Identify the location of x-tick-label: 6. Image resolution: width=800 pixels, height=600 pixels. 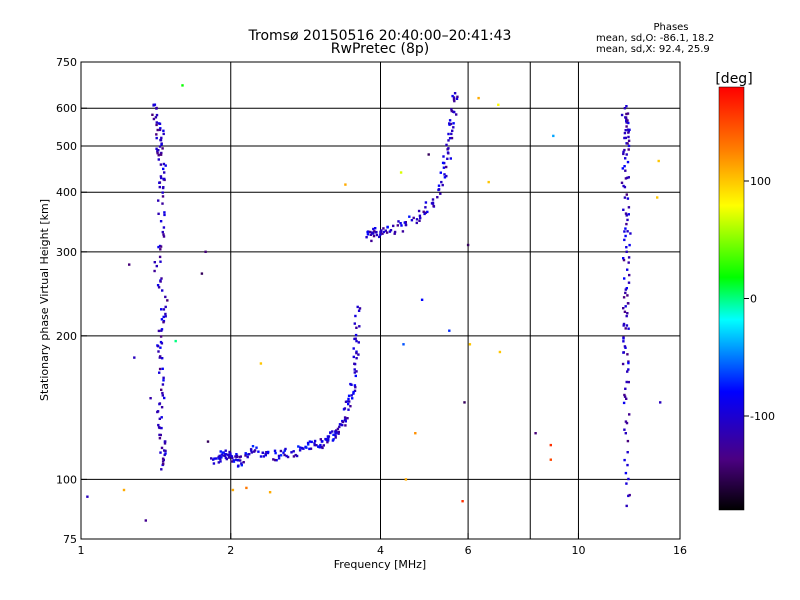
(468, 550).